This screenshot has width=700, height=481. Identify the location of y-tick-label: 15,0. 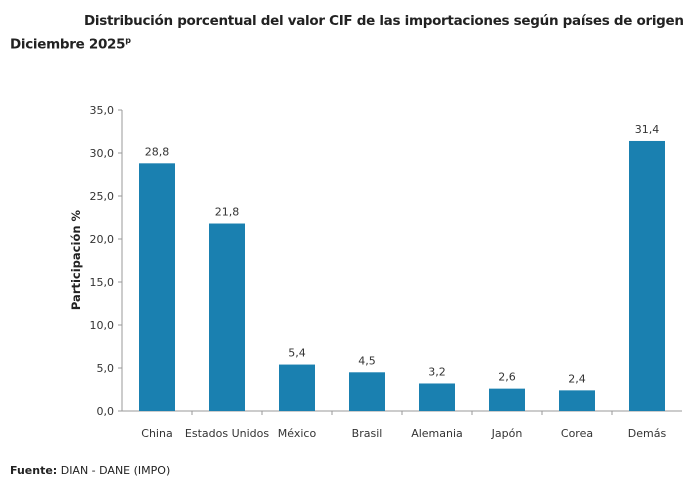
(102, 282).